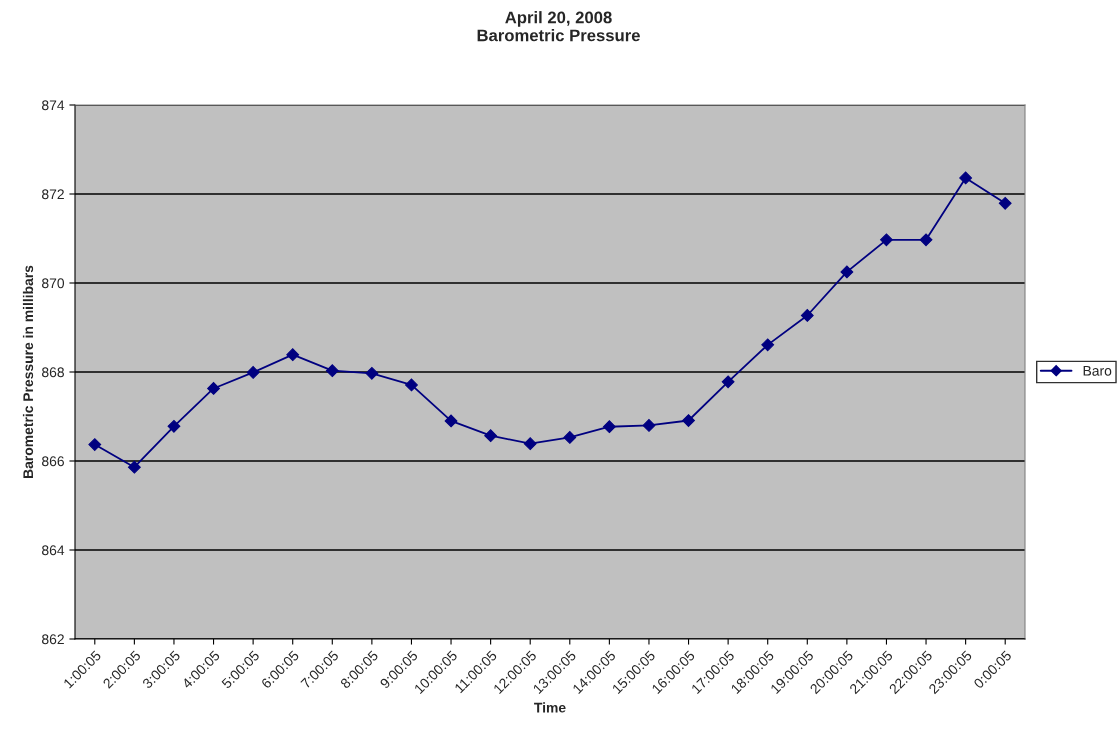  I want to click on y-axis-title: Barometric Pressure in millibars, so click(28, 371).